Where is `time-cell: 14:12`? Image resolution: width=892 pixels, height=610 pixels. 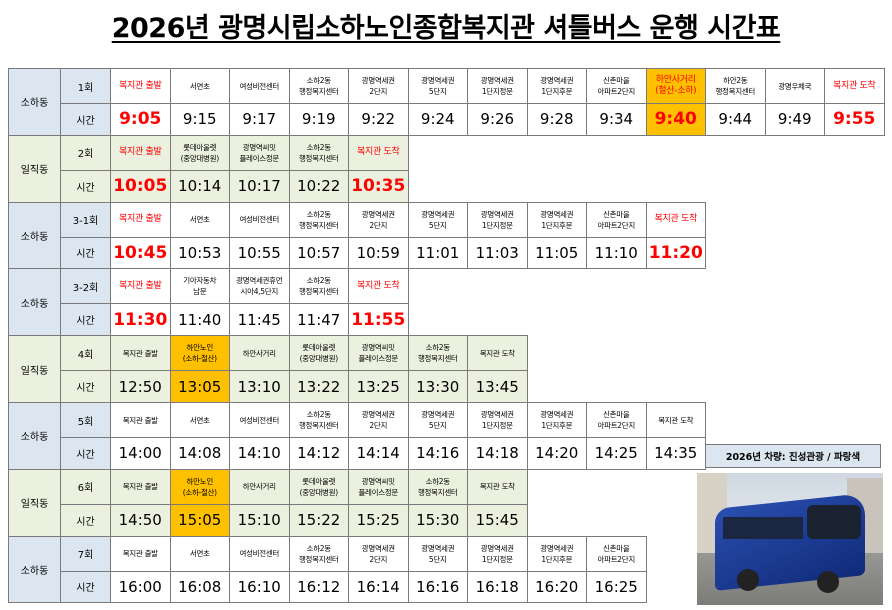
time-cell: 14:12 is located at coordinates (318, 453).